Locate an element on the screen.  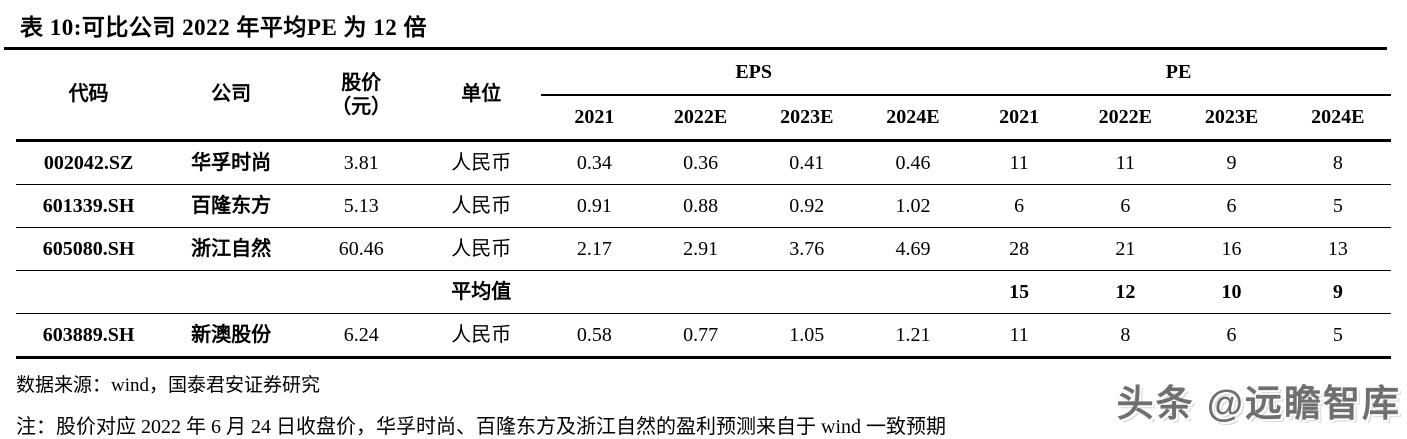
cell-eps-2023e: 0.41 is located at coordinates (806, 162).